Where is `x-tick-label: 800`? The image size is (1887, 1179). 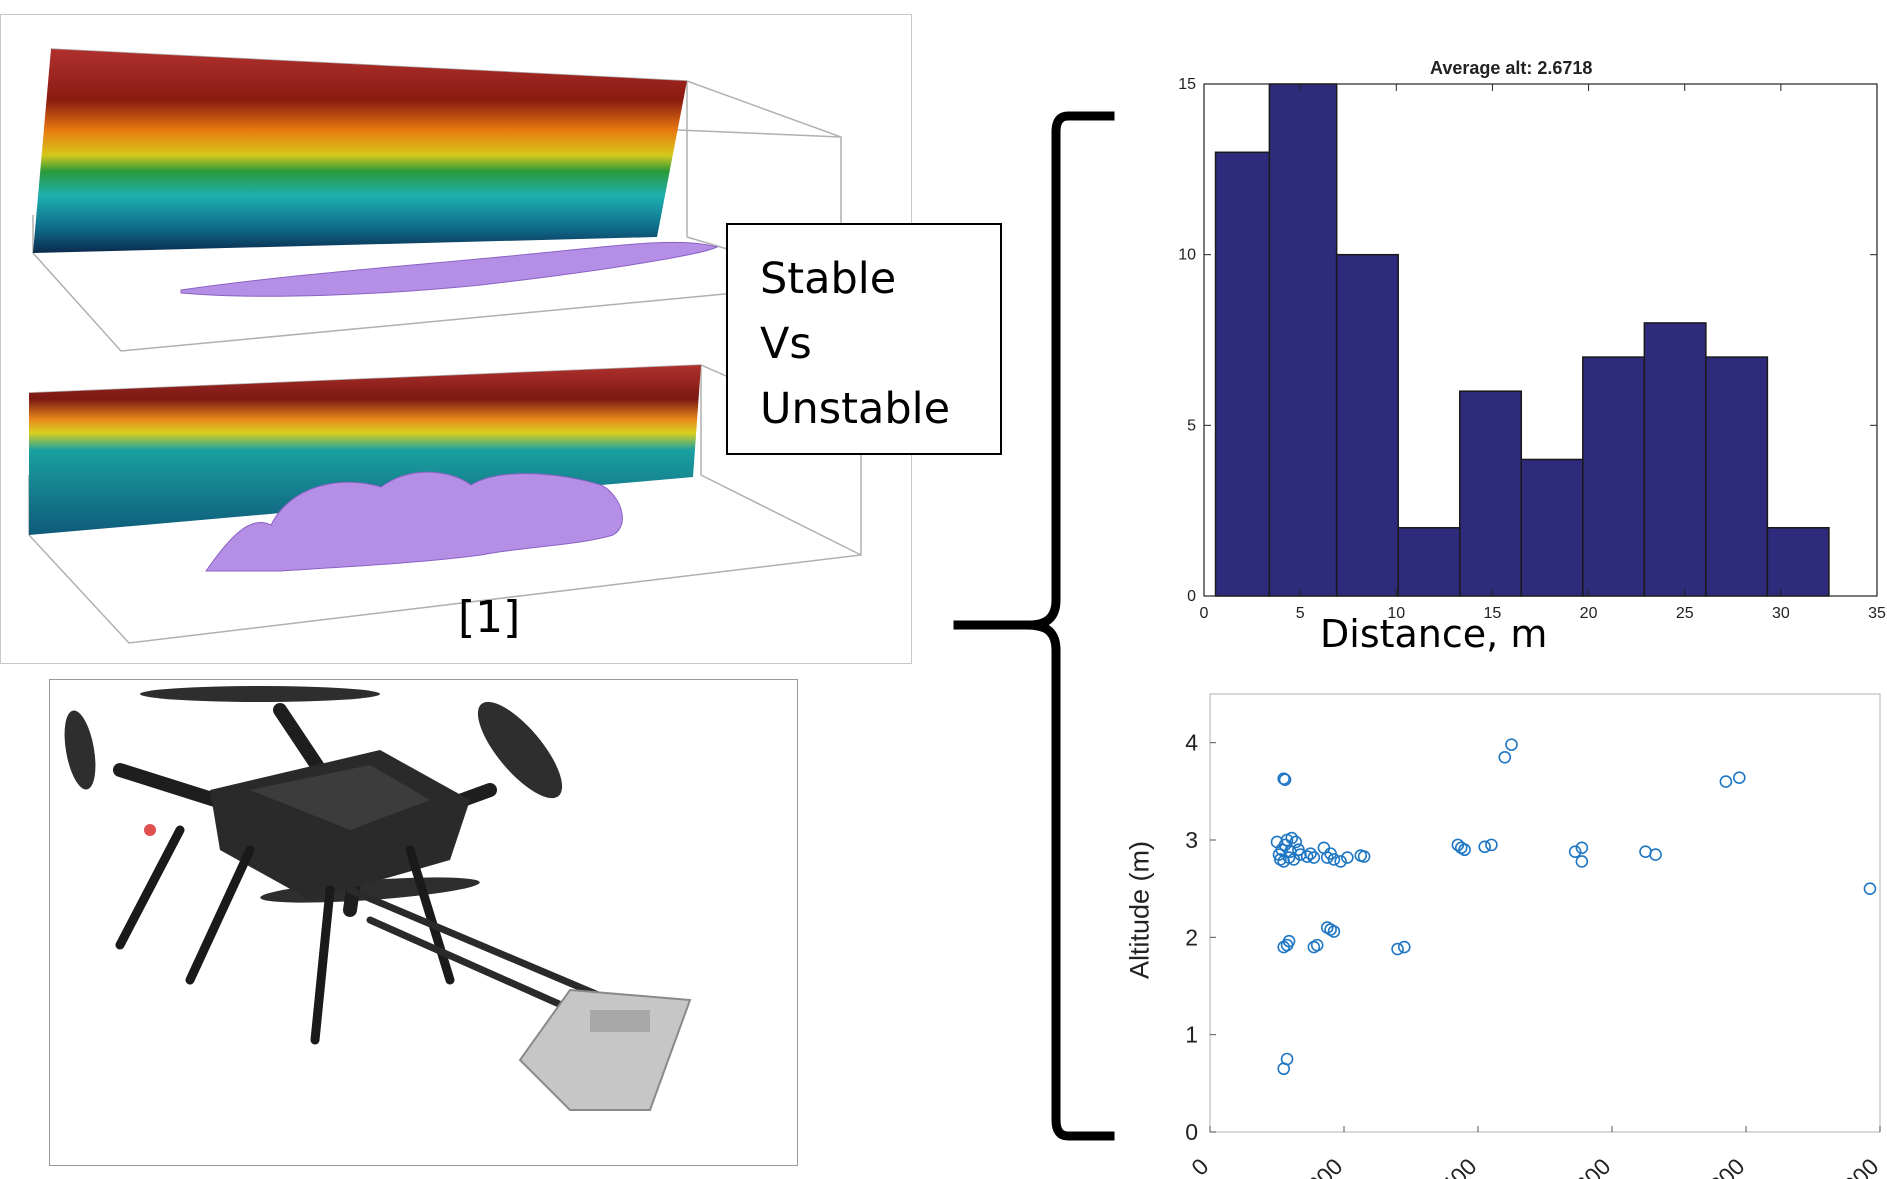
x-tick-label: 800 is located at coordinates (1727, 1166).